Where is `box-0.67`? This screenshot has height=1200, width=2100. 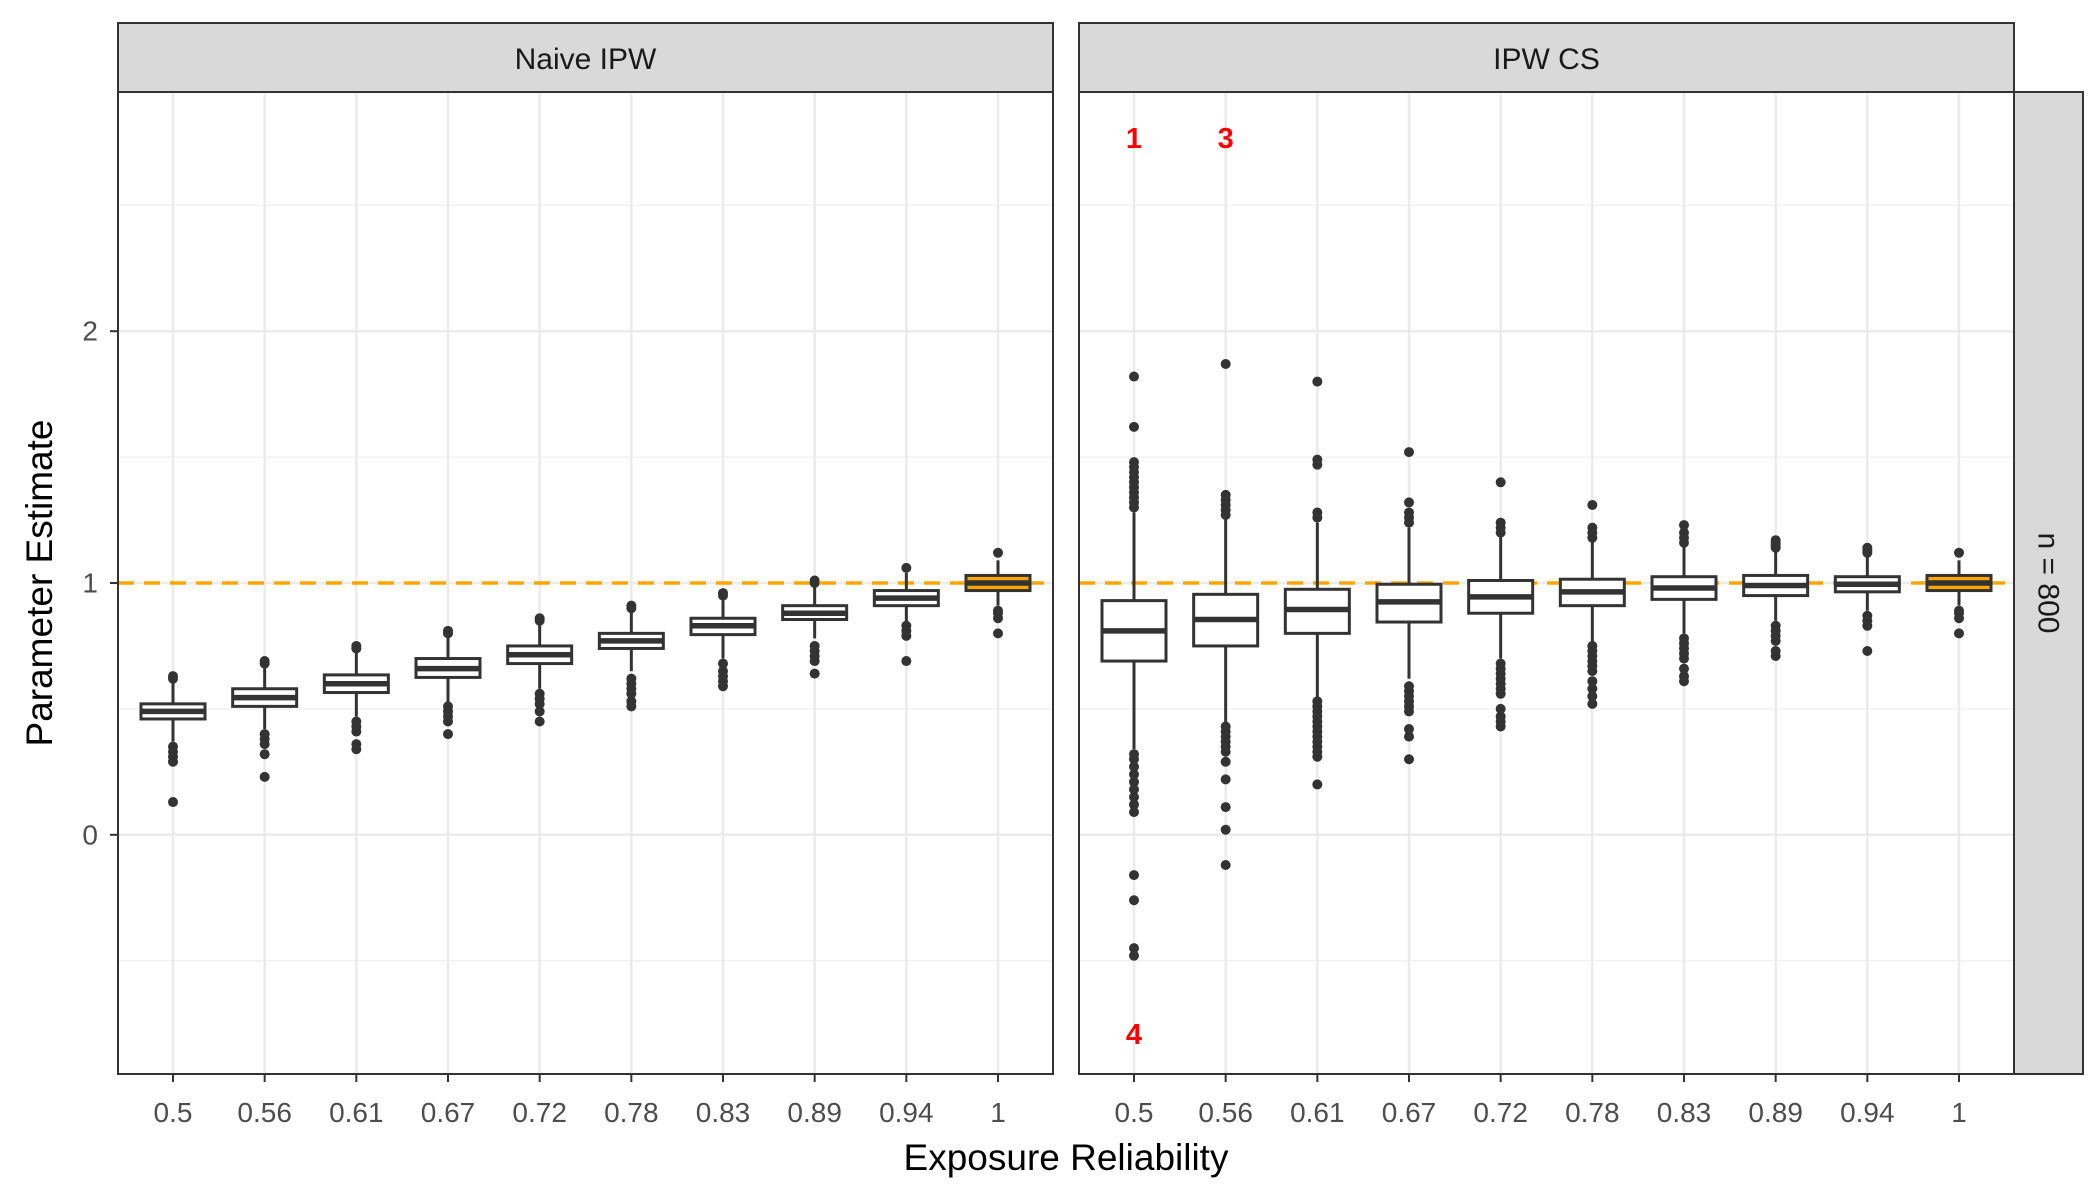 box-0.67 is located at coordinates (448, 682).